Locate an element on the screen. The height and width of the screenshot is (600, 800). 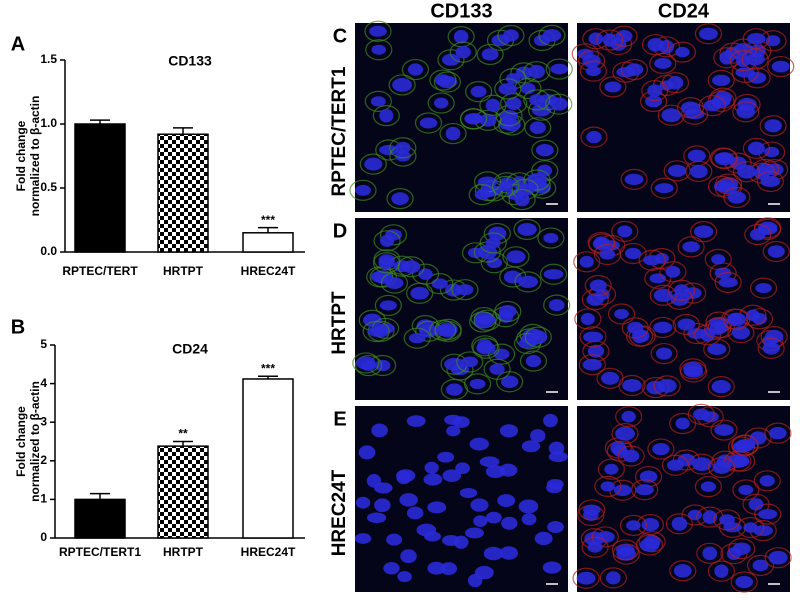
panel-letter: B is located at coordinates (18, 327).